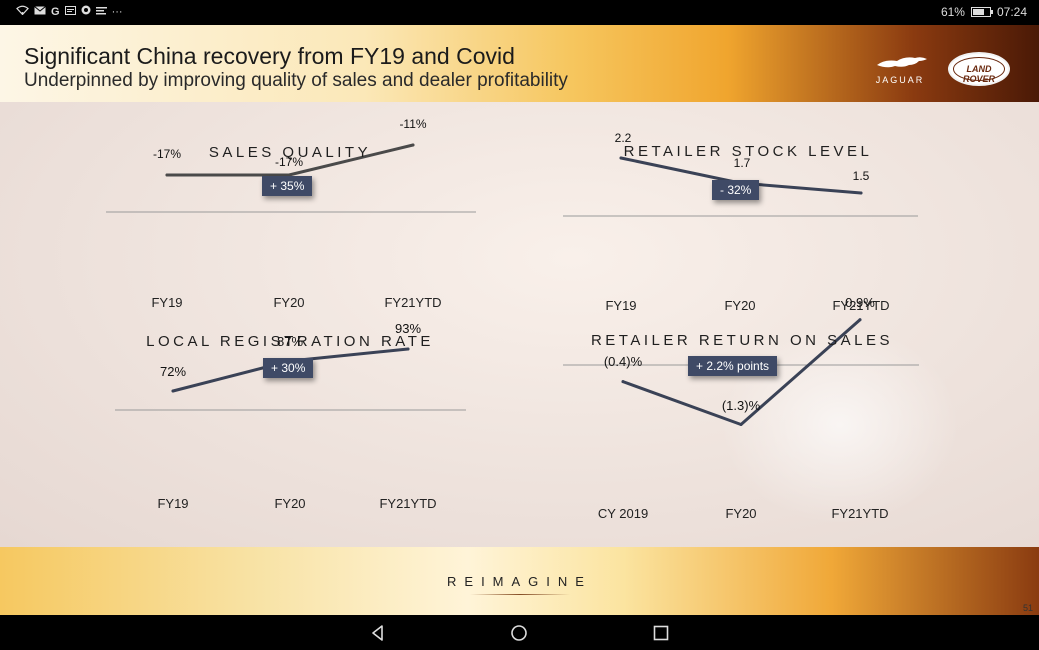  What do you see at coordinates (742, 340) in the screenshot?
I see `chart-title-retailer-return-on-sales: RETAILER RETURN ON SALES` at bounding box center [742, 340].